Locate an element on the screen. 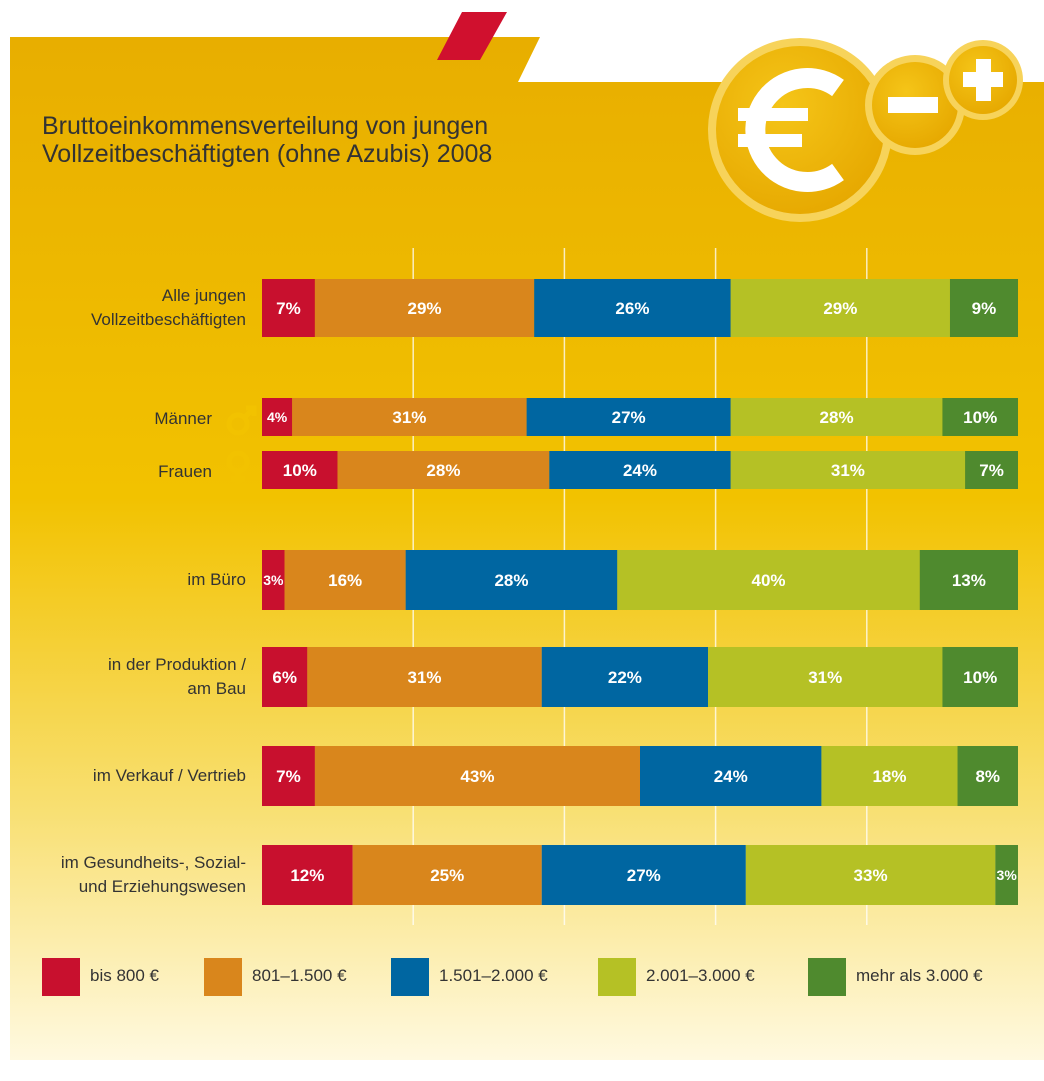 This screenshot has height=1081, width=1044. value-label: 43% is located at coordinates (477, 776).